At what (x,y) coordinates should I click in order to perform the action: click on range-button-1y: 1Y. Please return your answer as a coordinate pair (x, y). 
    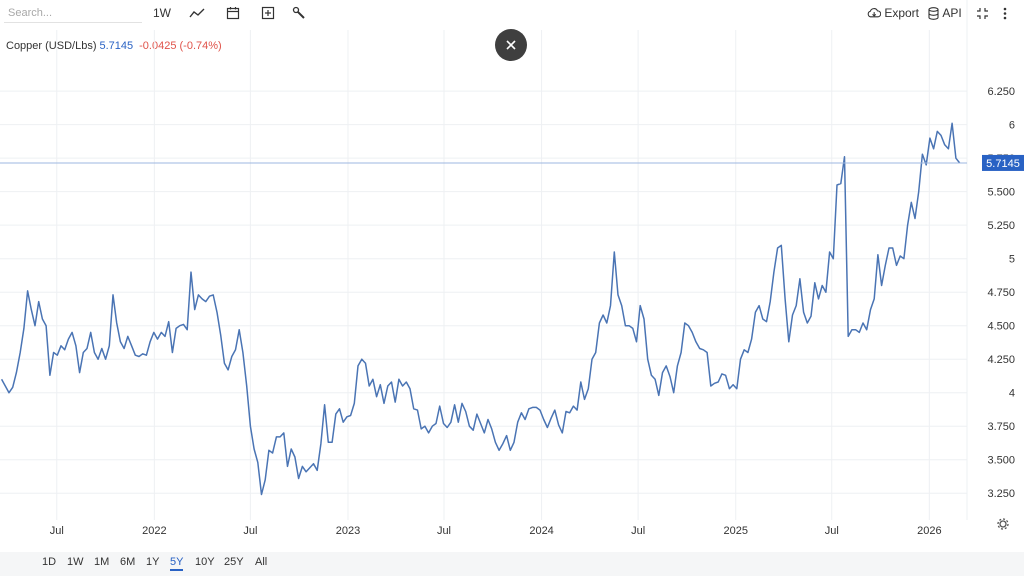
    Looking at the image, I should click on (153, 562).